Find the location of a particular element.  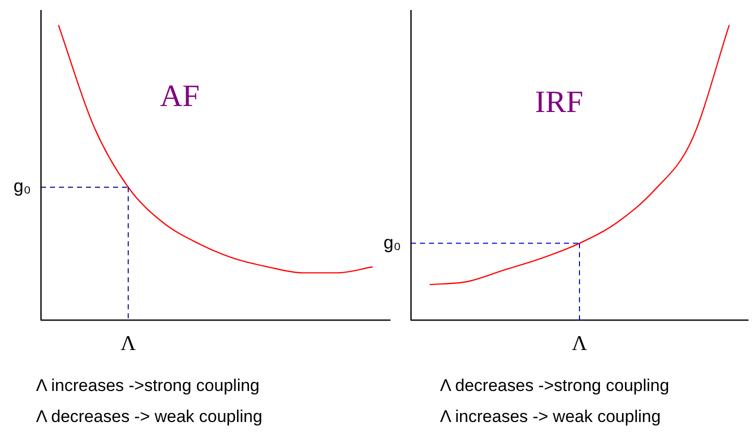

annotation: AF is located at coordinates (180, 96).